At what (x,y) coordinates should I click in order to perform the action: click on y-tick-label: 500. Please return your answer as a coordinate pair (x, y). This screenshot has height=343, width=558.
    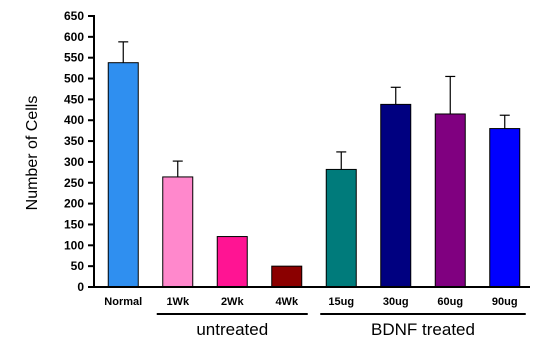
    Looking at the image, I should click on (74, 79).